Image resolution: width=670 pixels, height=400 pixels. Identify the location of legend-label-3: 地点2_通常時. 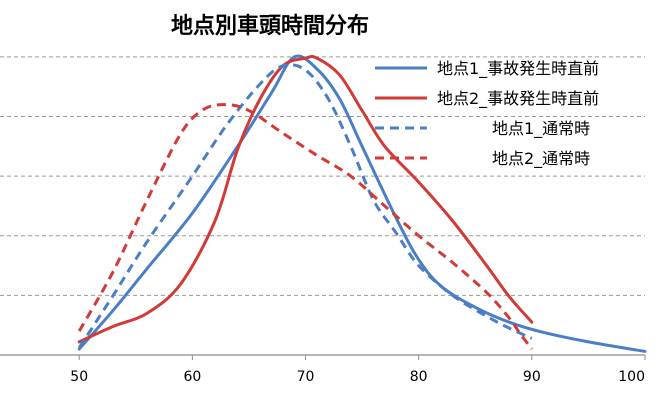
(541, 159).